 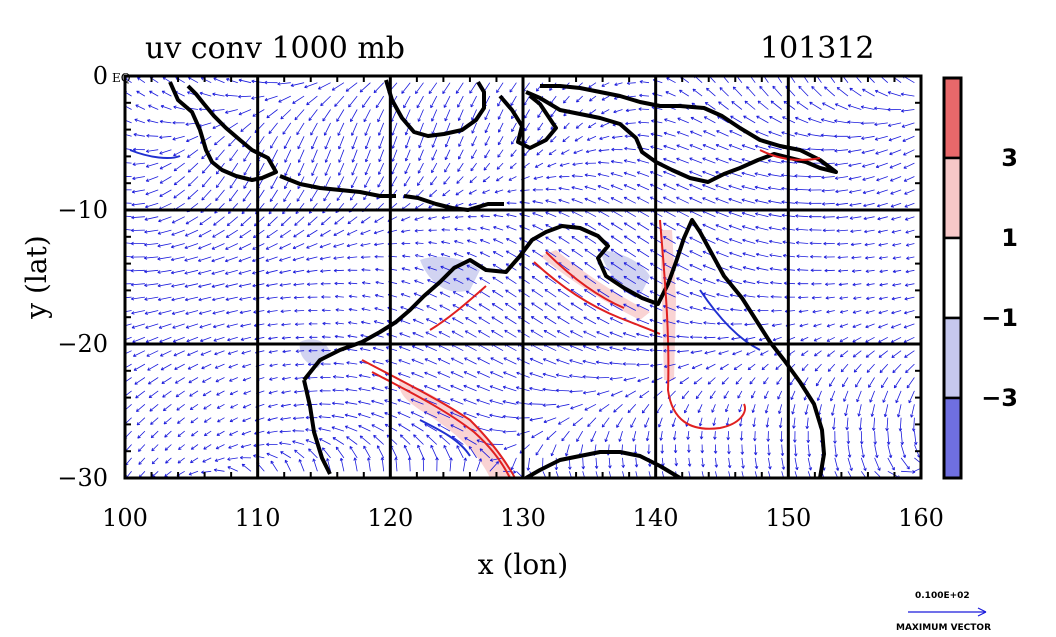 What do you see at coordinates (223, 131) in the screenshot?
I see `coast-sumatra` at bounding box center [223, 131].